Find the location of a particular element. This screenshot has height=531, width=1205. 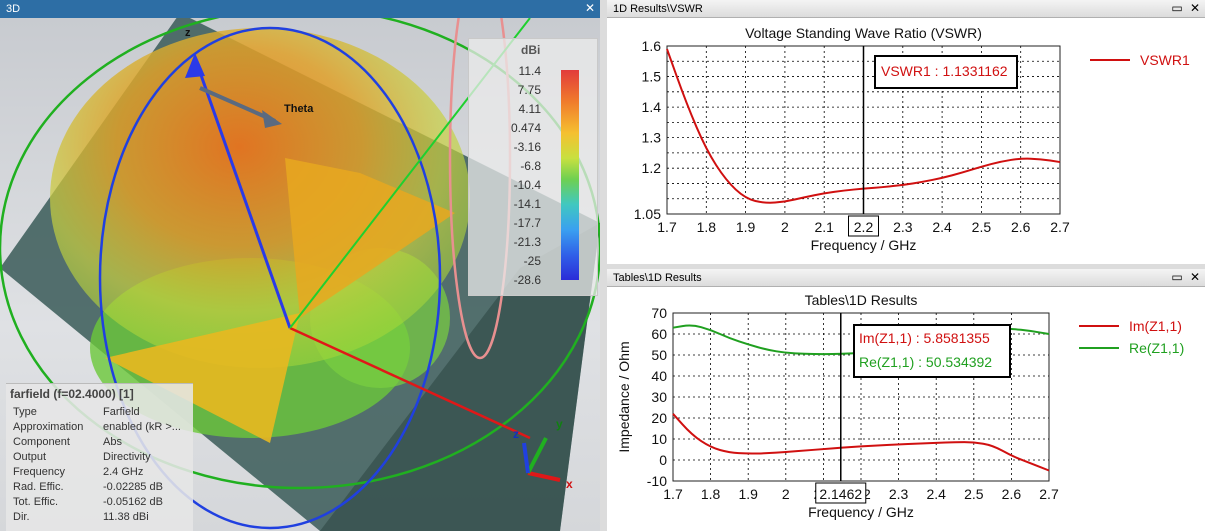

series-line-vswr1 is located at coordinates (863, 126).